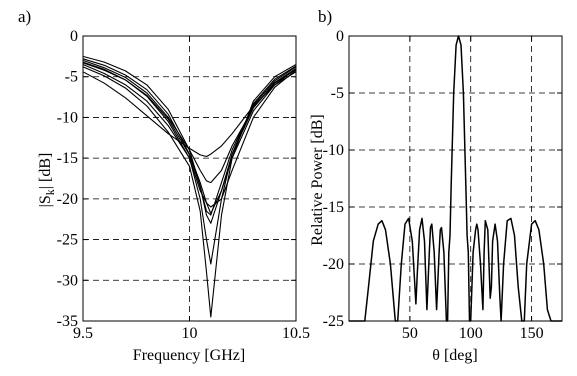 The width and height of the screenshot is (577, 376). Describe the element at coordinates (532, 333) in the screenshot. I see `x-tick-label: 150` at that location.